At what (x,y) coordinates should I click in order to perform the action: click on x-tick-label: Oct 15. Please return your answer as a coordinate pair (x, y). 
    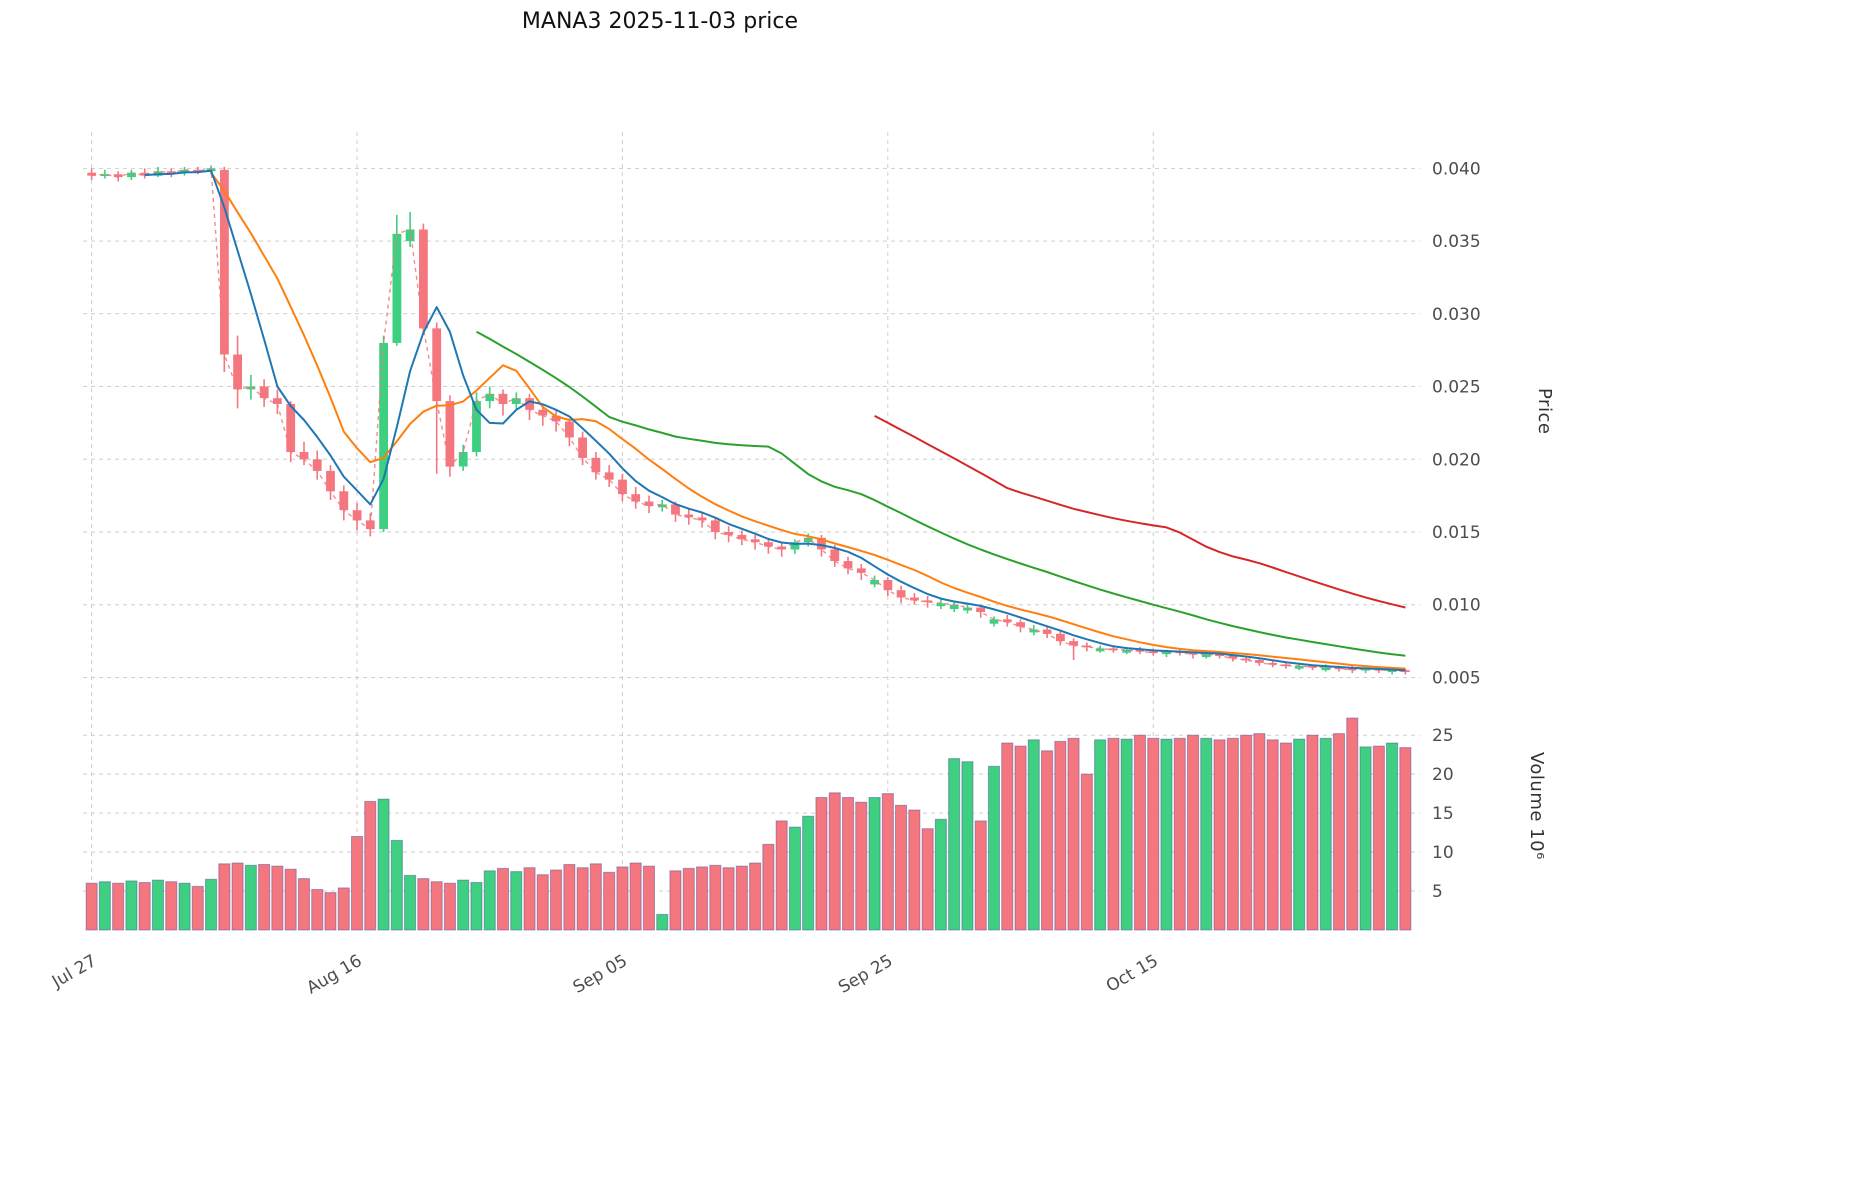
    Looking at the image, I should click on (1132, 974).